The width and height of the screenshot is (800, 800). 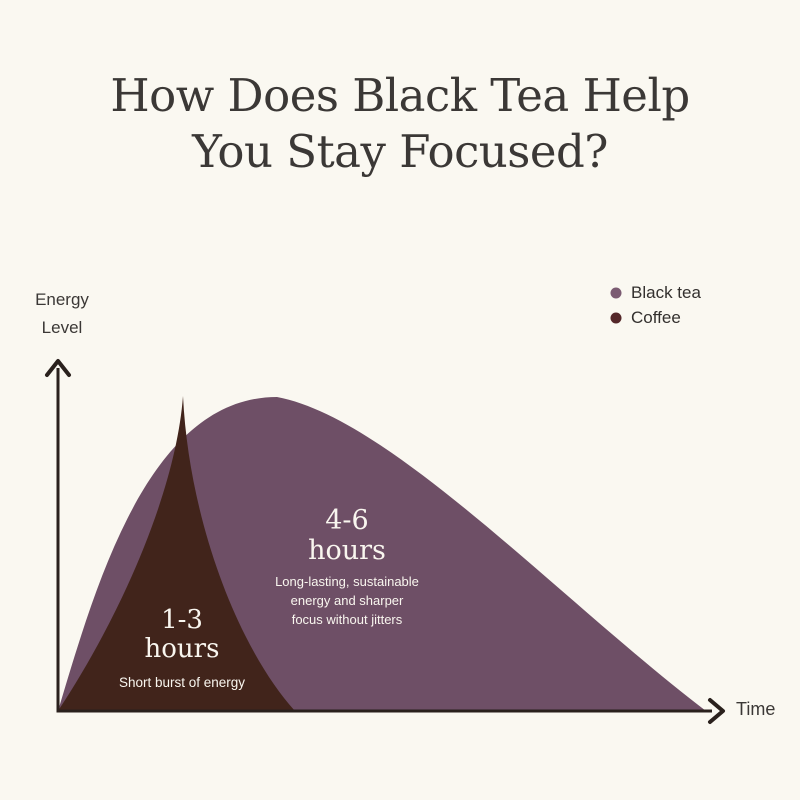 What do you see at coordinates (756, 709) in the screenshot?
I see `x-axis-label: Time` at bounding box center [756, 709].